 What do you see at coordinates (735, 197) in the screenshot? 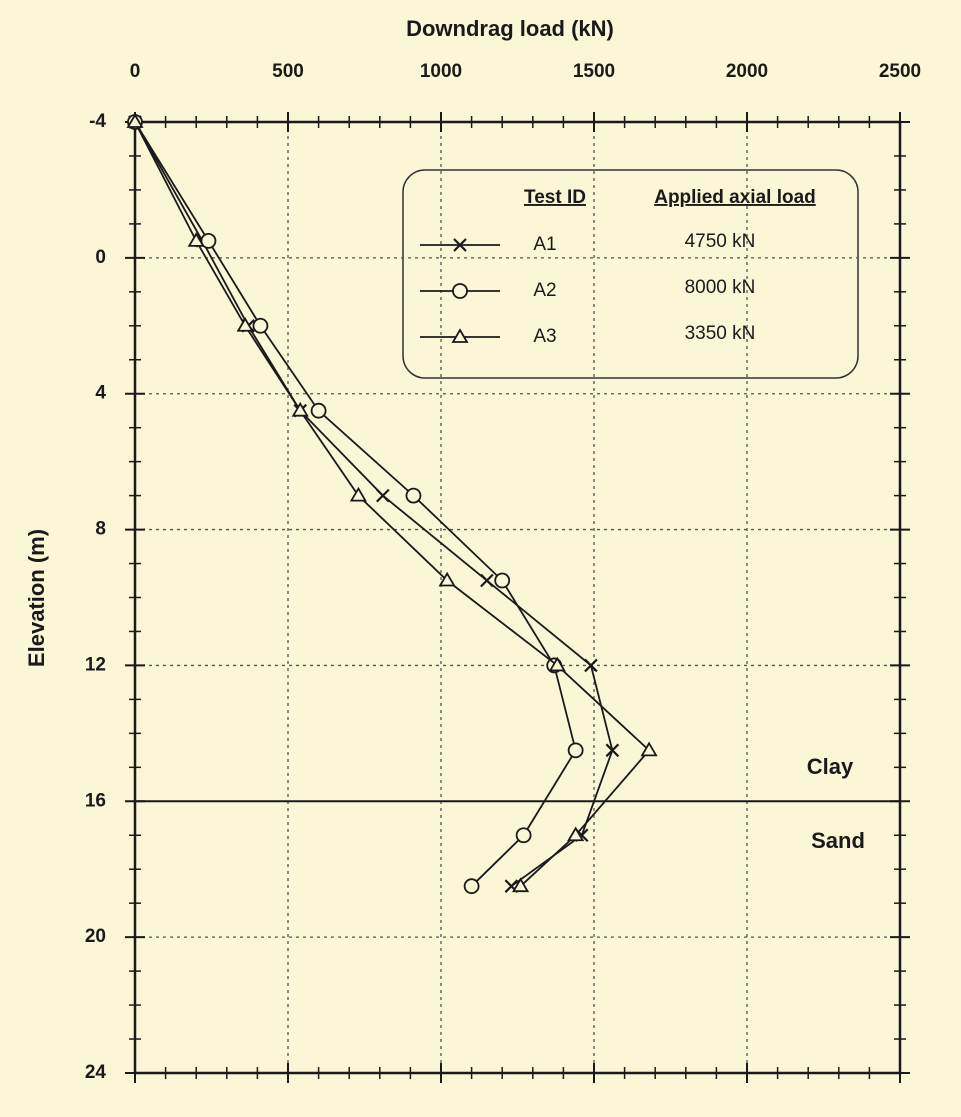
I see `legend-header: Applied axial load` at bounding box center [735, 197].